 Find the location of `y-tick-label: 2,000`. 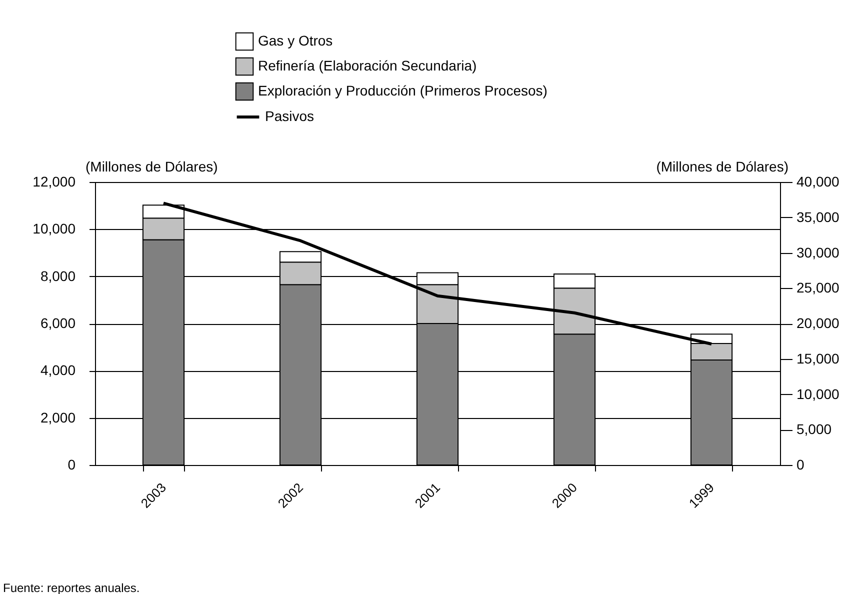

y-tick-label: 2,000 is located at coordinates (58, 417).